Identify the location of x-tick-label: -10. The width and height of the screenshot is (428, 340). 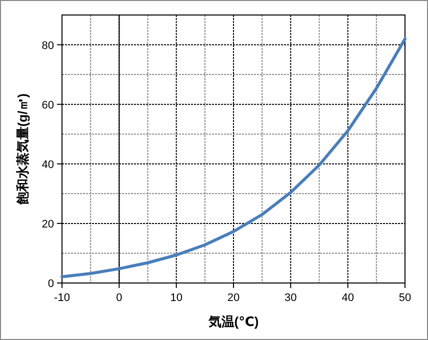
(62, 298).